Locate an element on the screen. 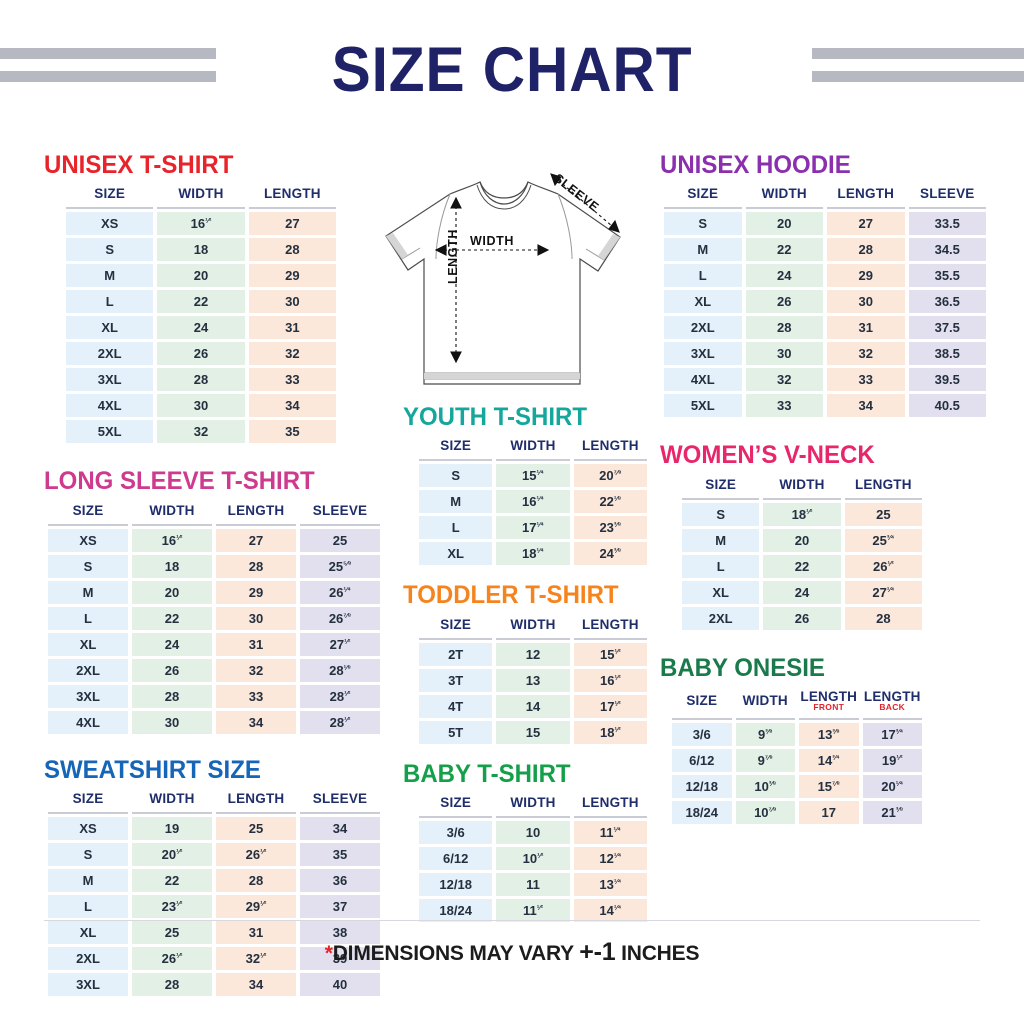 This screenshot has height=1024, width=1024. table-cell: 13³⁄⁸ is located at coordinates (829, 735).